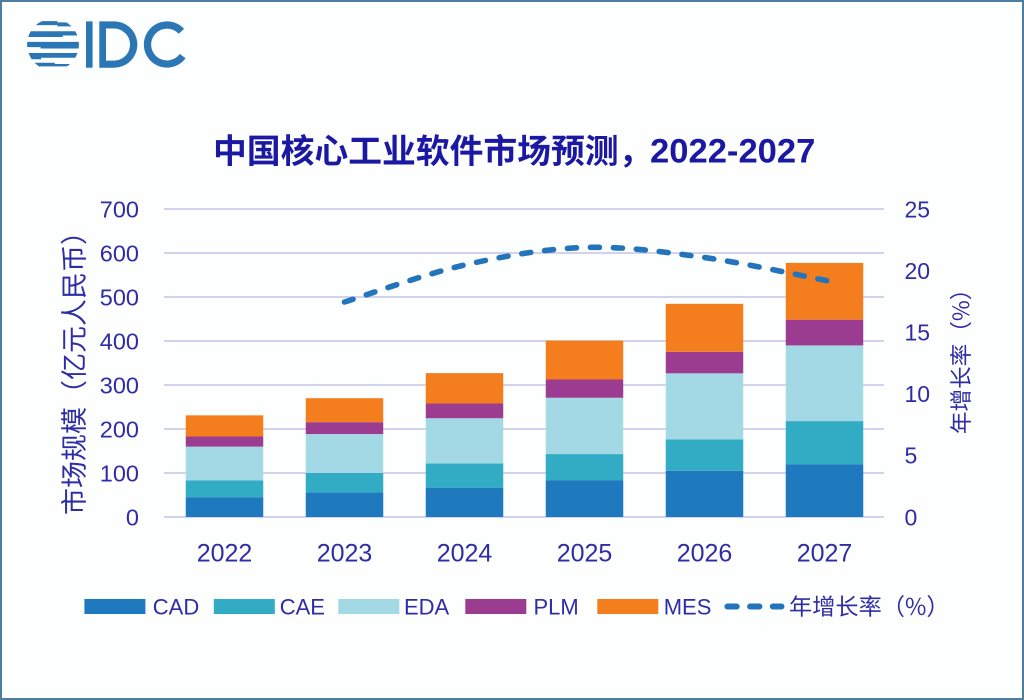  Describe the element at coordinates (465, 554) in the screenshot. I see `svg-text: 2024` at that location.